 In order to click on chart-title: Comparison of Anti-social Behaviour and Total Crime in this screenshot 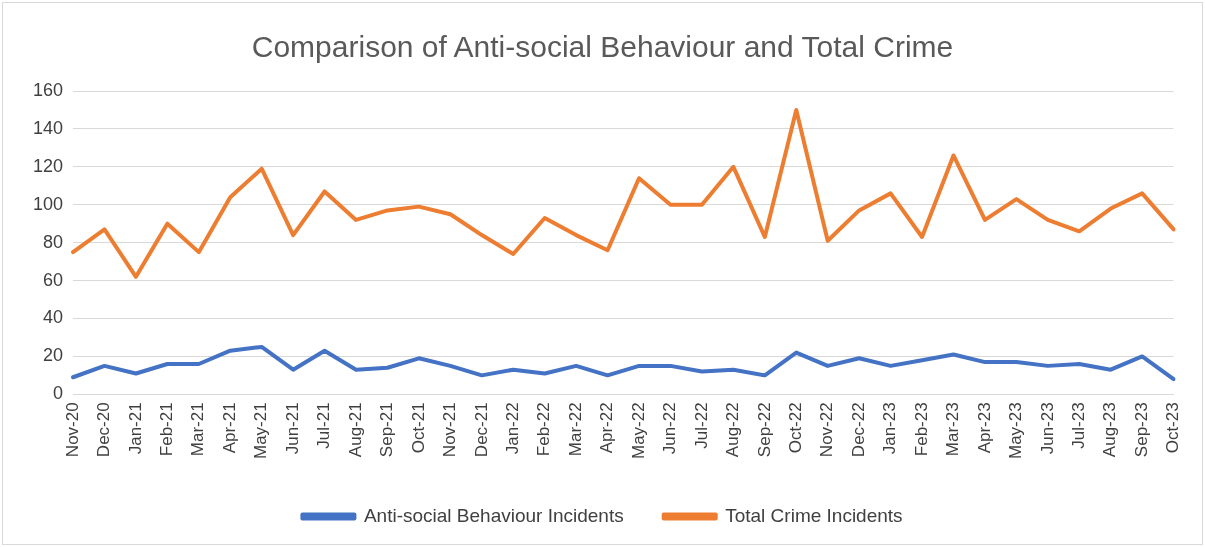, I will do `click(602, 47)`.